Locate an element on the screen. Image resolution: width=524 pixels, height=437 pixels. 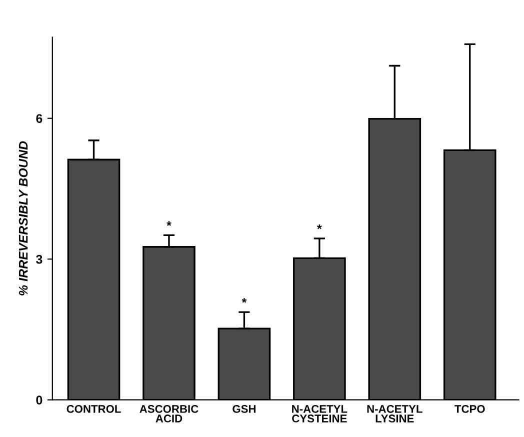
y-tick-label: 0 is located at coordinates (39, 400).